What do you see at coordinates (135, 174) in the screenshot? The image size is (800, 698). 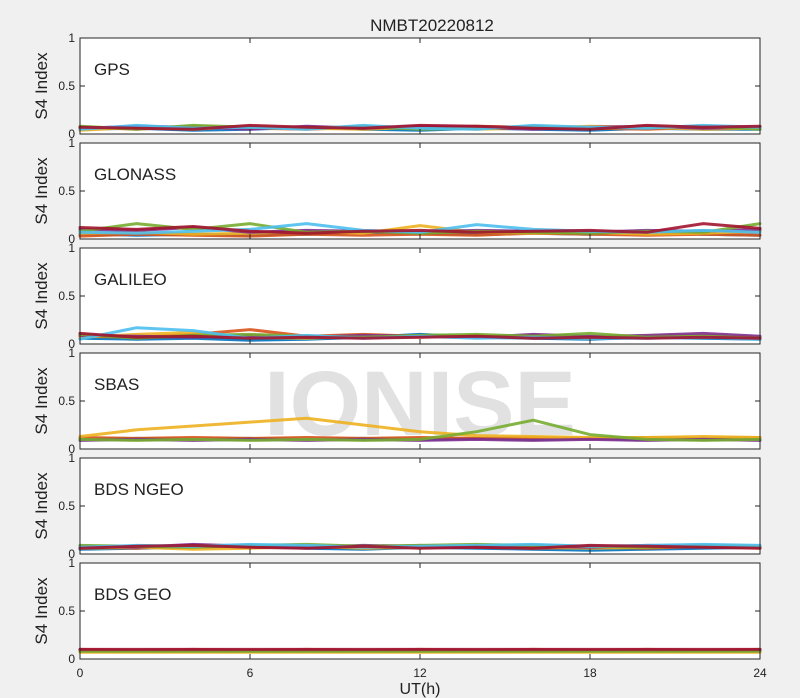 I see `panel-label: GLONASS` at bounding box center [135, 174].